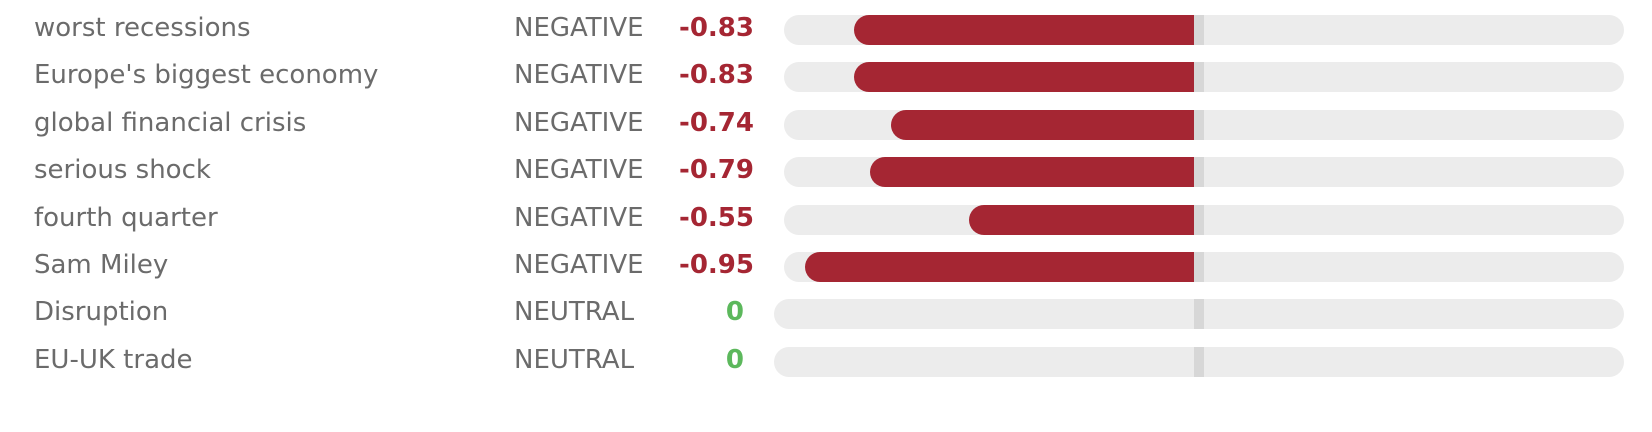 The image size is (1652, 432). I want to click on entity-row: serious shock NEGATIVE -0.79, so click(826, 170).